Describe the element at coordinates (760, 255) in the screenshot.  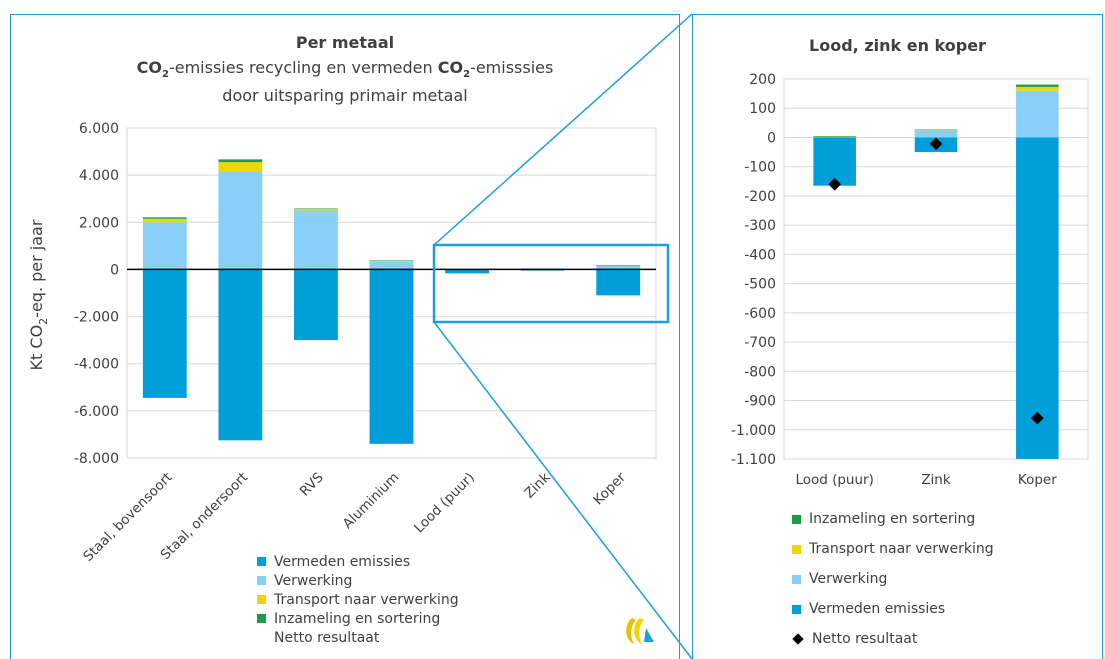
I see `y-tick-label: -400` at that location.